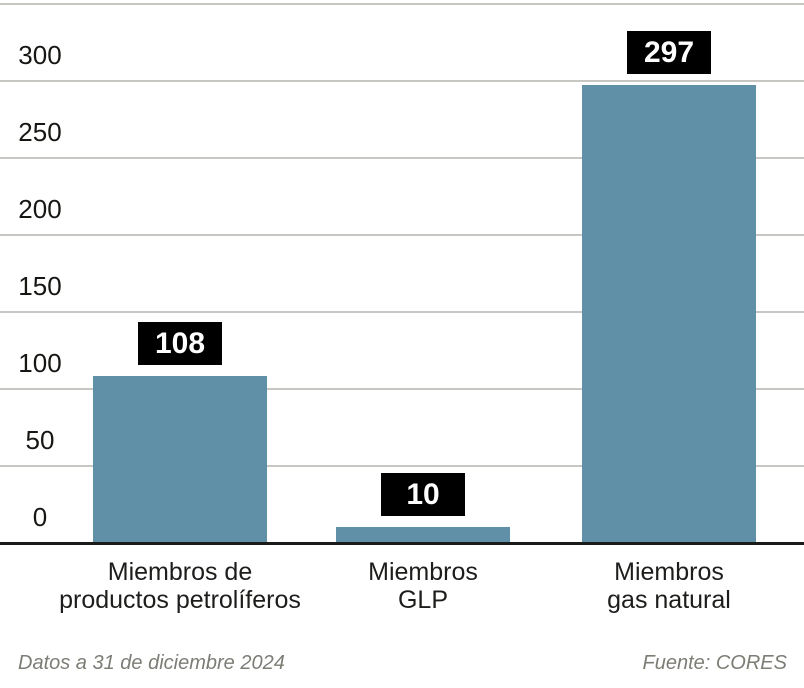  I want to click on value-badge-2: 297, so click(669, 52).